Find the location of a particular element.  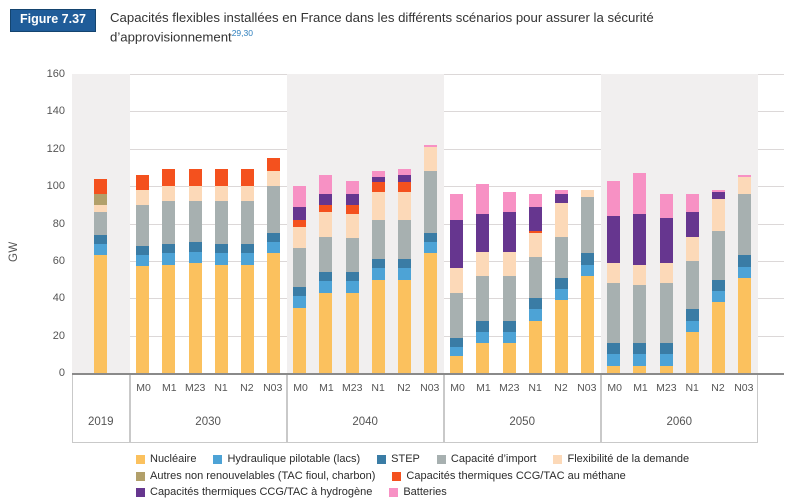

scenario-label-M1: M1 is located at coordinates (169, 388).